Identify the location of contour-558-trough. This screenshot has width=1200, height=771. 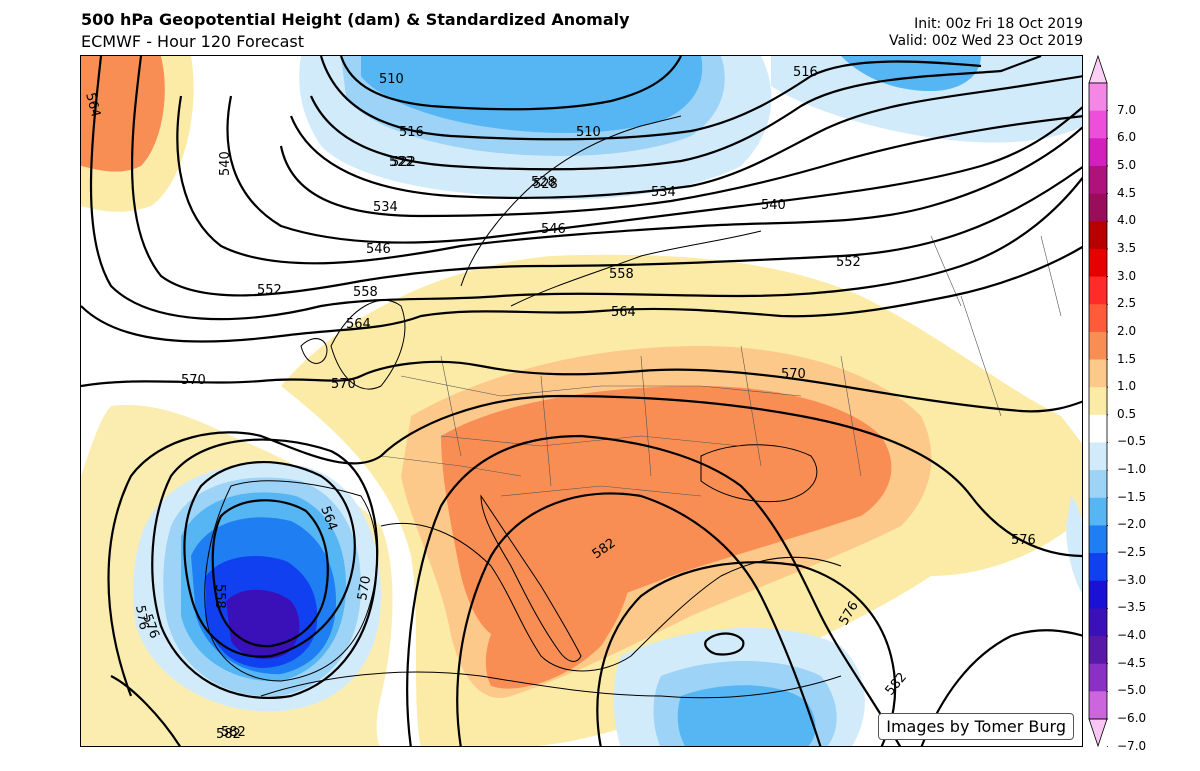
(270, 573).